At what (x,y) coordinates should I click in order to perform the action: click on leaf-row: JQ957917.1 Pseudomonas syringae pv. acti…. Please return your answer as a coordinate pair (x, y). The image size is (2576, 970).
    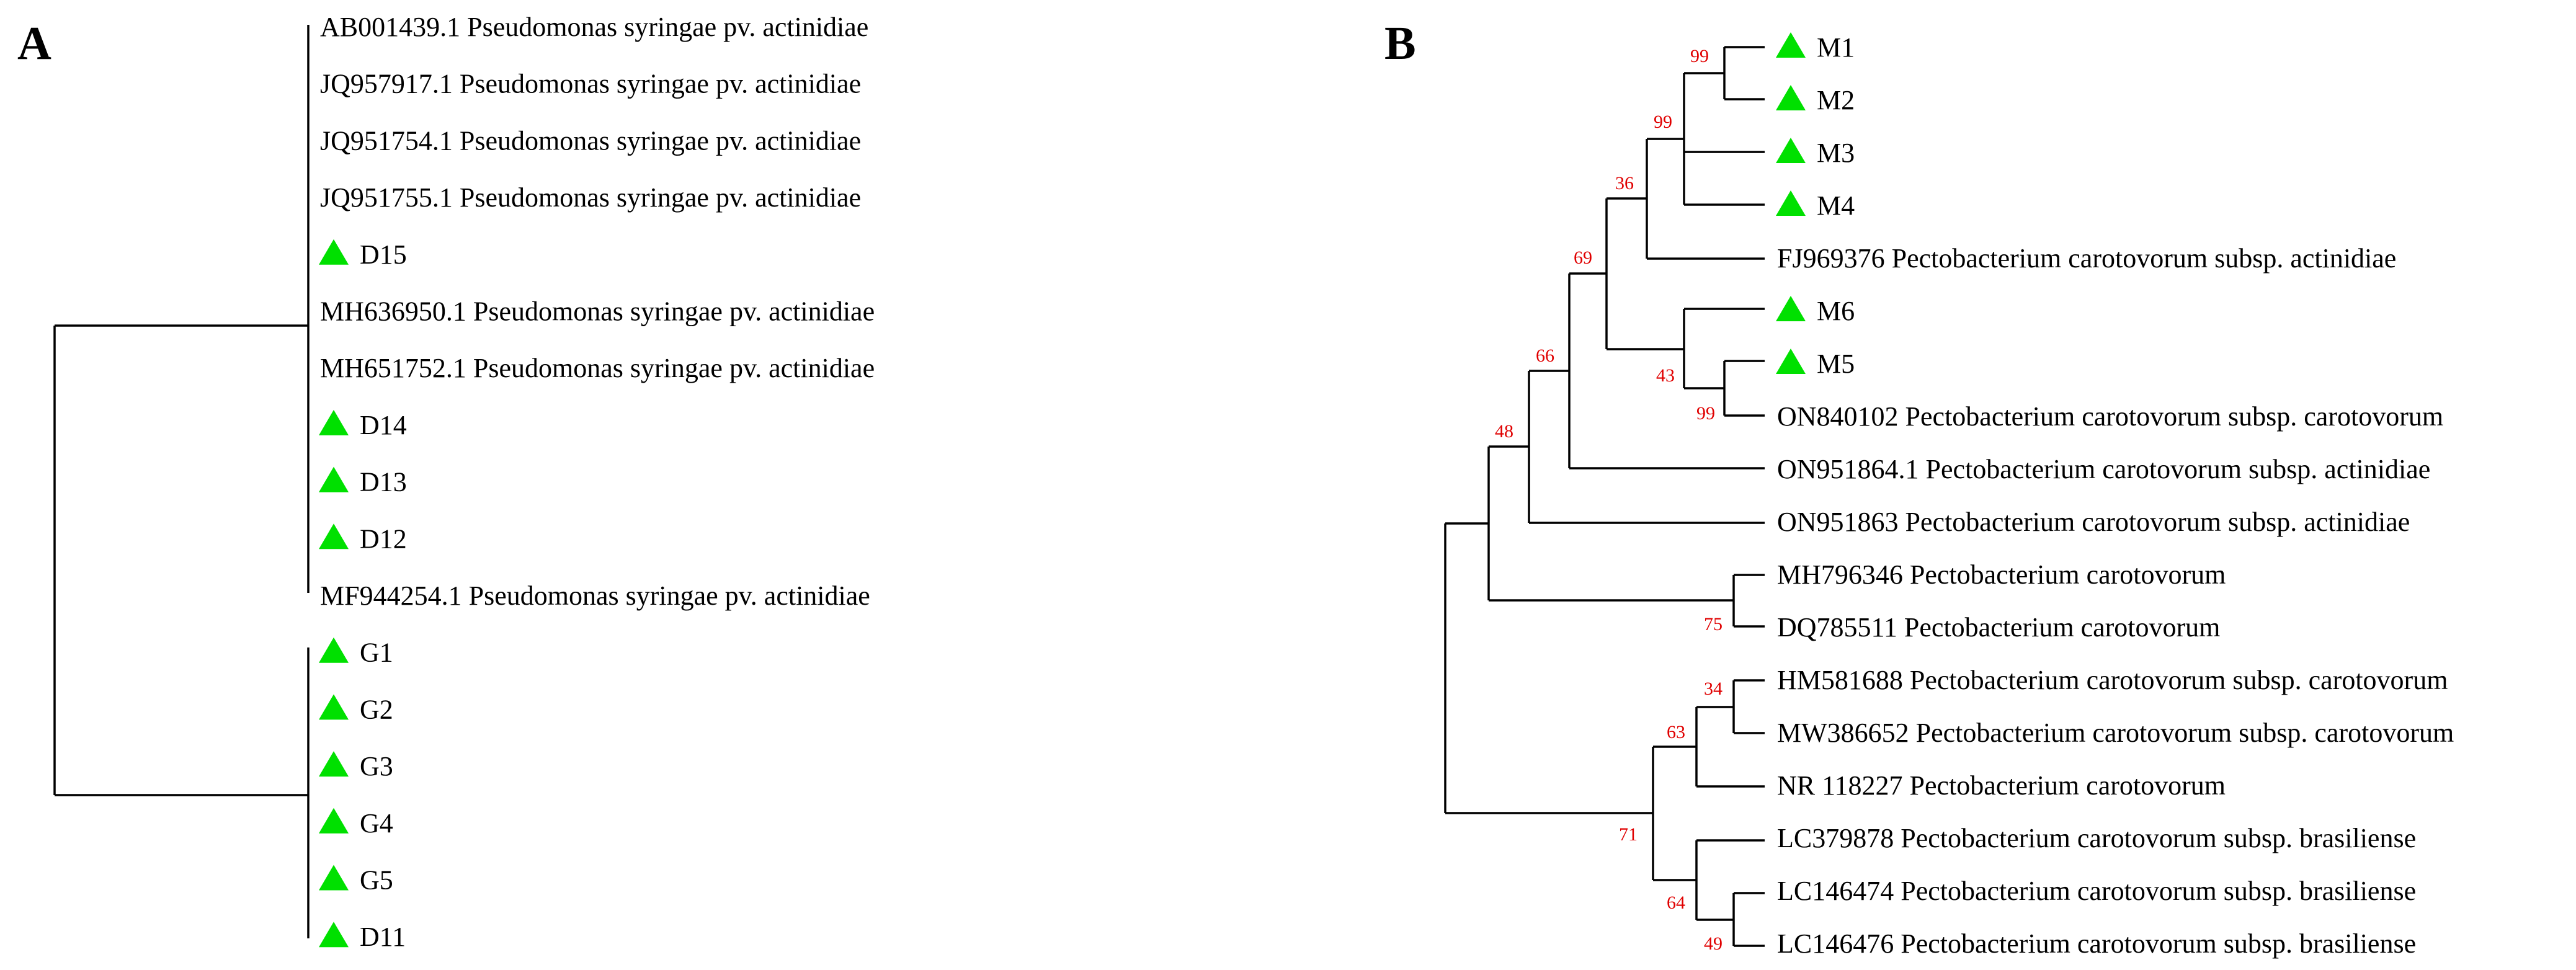
    Looking at the image, I should click on (590, 84).